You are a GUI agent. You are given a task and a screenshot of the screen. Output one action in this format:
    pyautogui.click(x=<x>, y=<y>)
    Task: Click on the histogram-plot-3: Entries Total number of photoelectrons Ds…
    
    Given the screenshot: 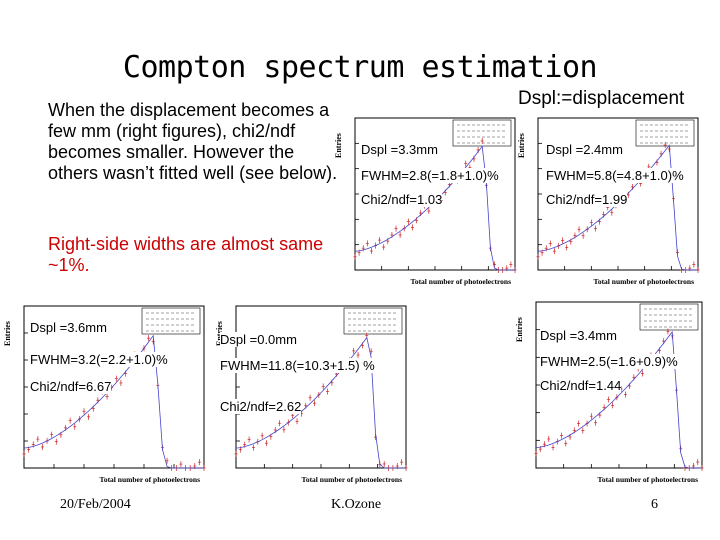 What is the action you would take?
    pyautogui.click(x=107, y=394)
    